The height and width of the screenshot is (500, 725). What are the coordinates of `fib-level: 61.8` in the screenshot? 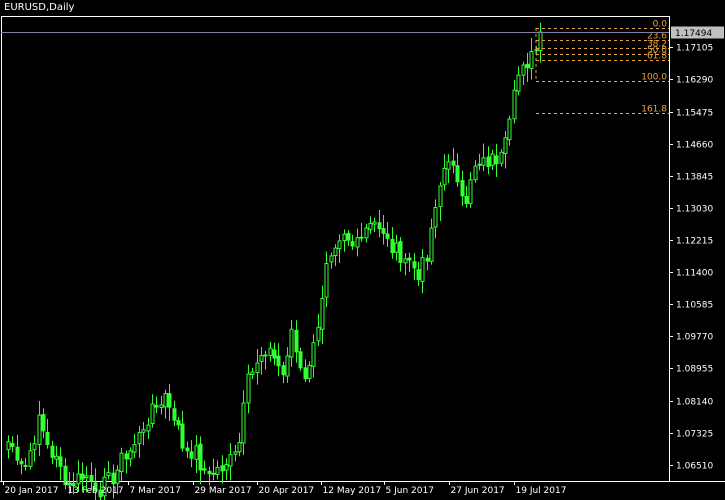 It's located at (602, 57).